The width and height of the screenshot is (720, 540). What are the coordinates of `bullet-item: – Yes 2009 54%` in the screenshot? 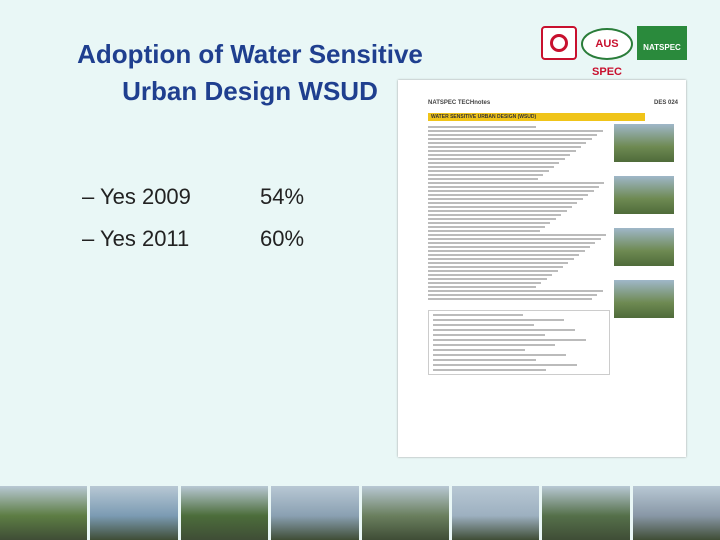 It's located at (193, 197).